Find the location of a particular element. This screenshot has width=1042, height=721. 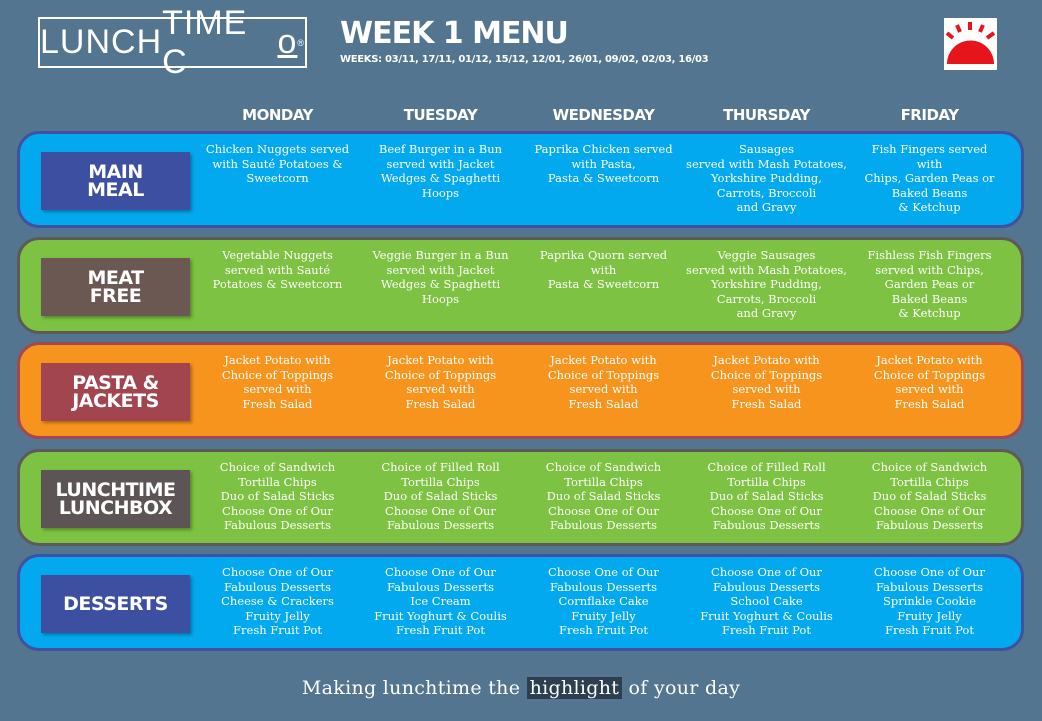

logo-mark: ® is located at coordinates (301, 42).